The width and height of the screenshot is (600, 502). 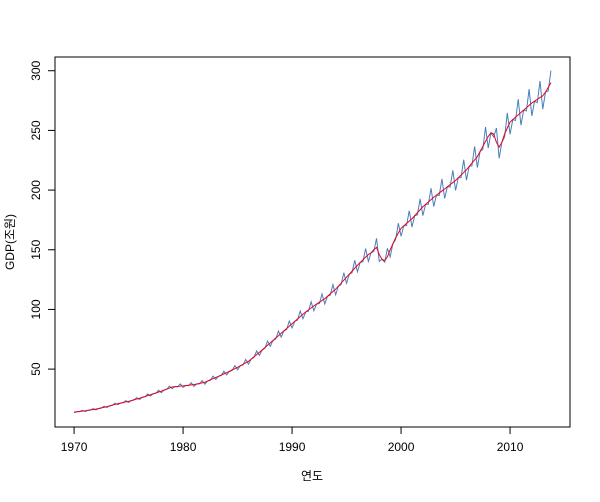 What do you see at coordinates (510, 447) in the screenshot?
I see `x-tick-label: 2010` at bounding box center [510, 447].